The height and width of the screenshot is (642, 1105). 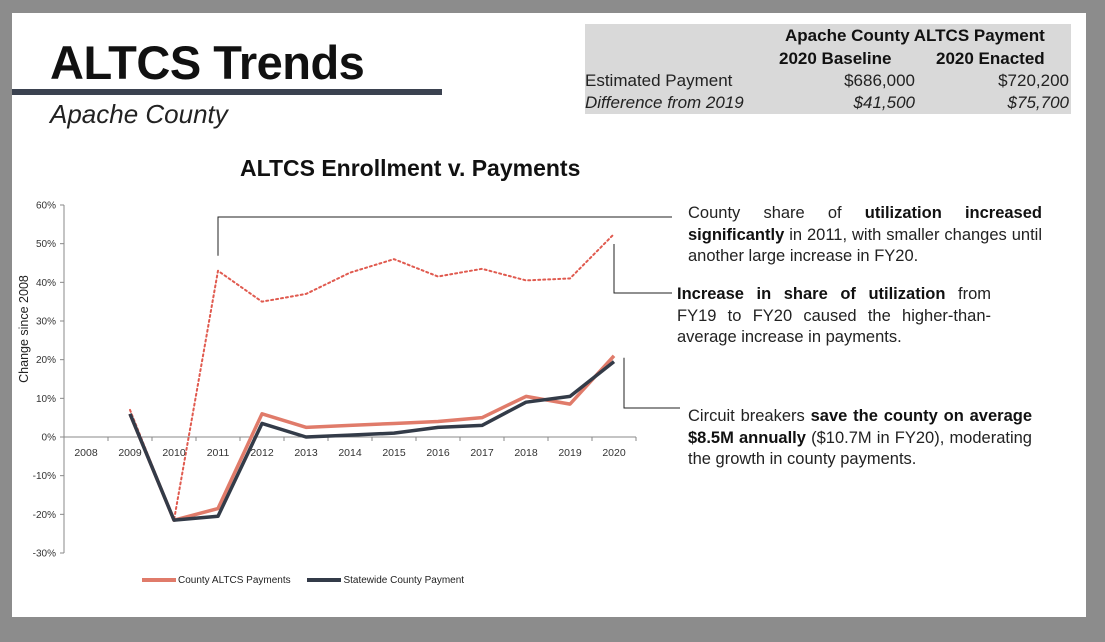 What do you see at coordinates (139, 114) in the screenshot?
I see `page-subtitle: Apache County` at bounding box center [139, 114].